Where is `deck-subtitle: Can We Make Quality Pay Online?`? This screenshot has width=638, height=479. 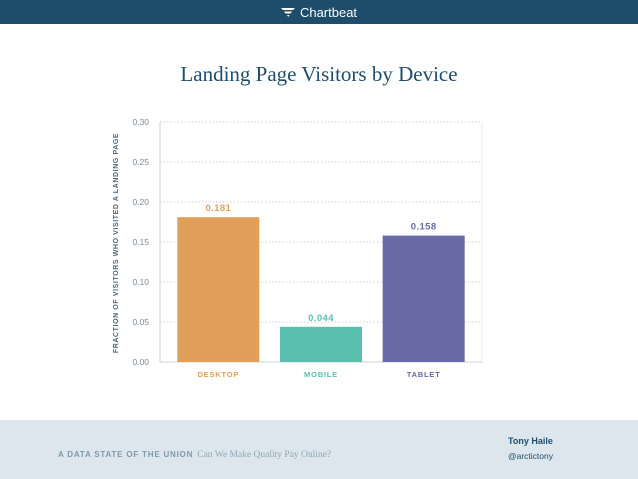 deck-subtitle: Can We Make Quality Pay Online? is located at coordinates (264, 455).